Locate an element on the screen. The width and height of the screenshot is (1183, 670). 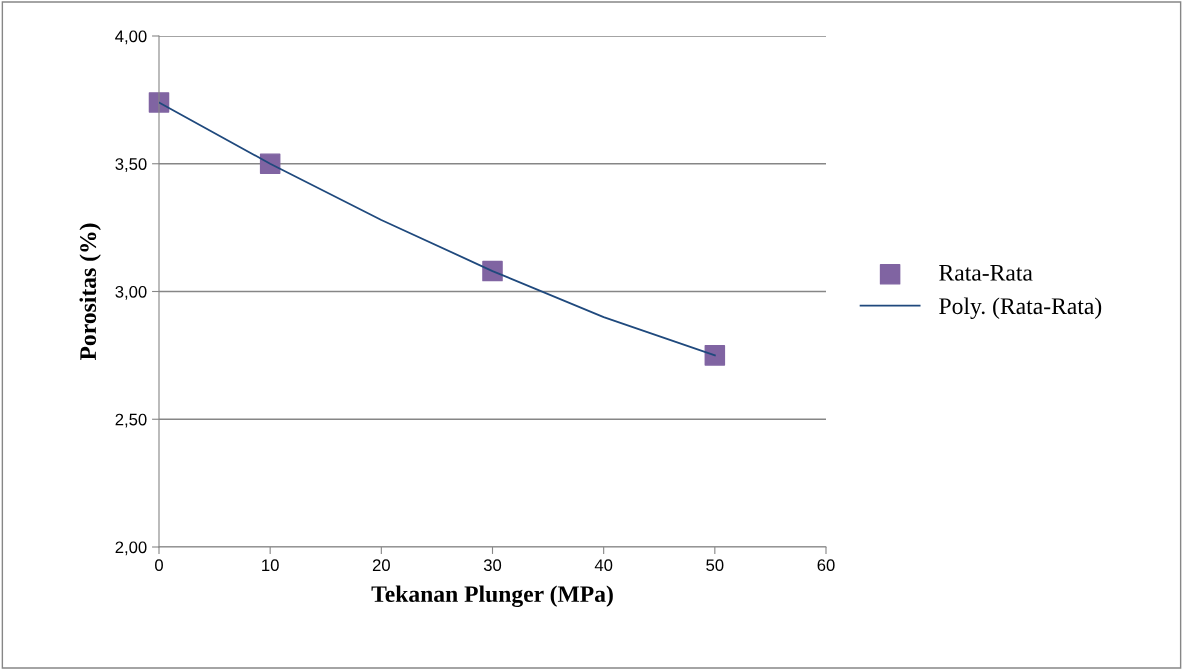
y-tick-label: 4,00 is located at coordinates (131, 37).